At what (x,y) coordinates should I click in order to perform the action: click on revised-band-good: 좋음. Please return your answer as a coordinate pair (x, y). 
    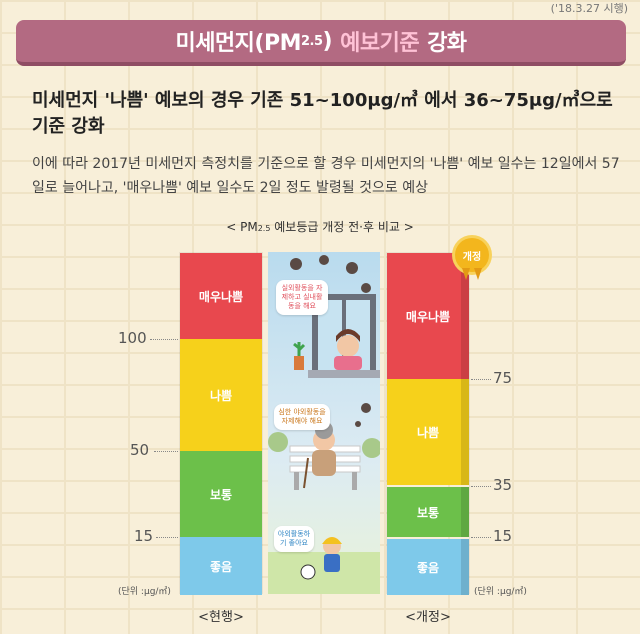
    Looking at the image, I should click on (428, 567).